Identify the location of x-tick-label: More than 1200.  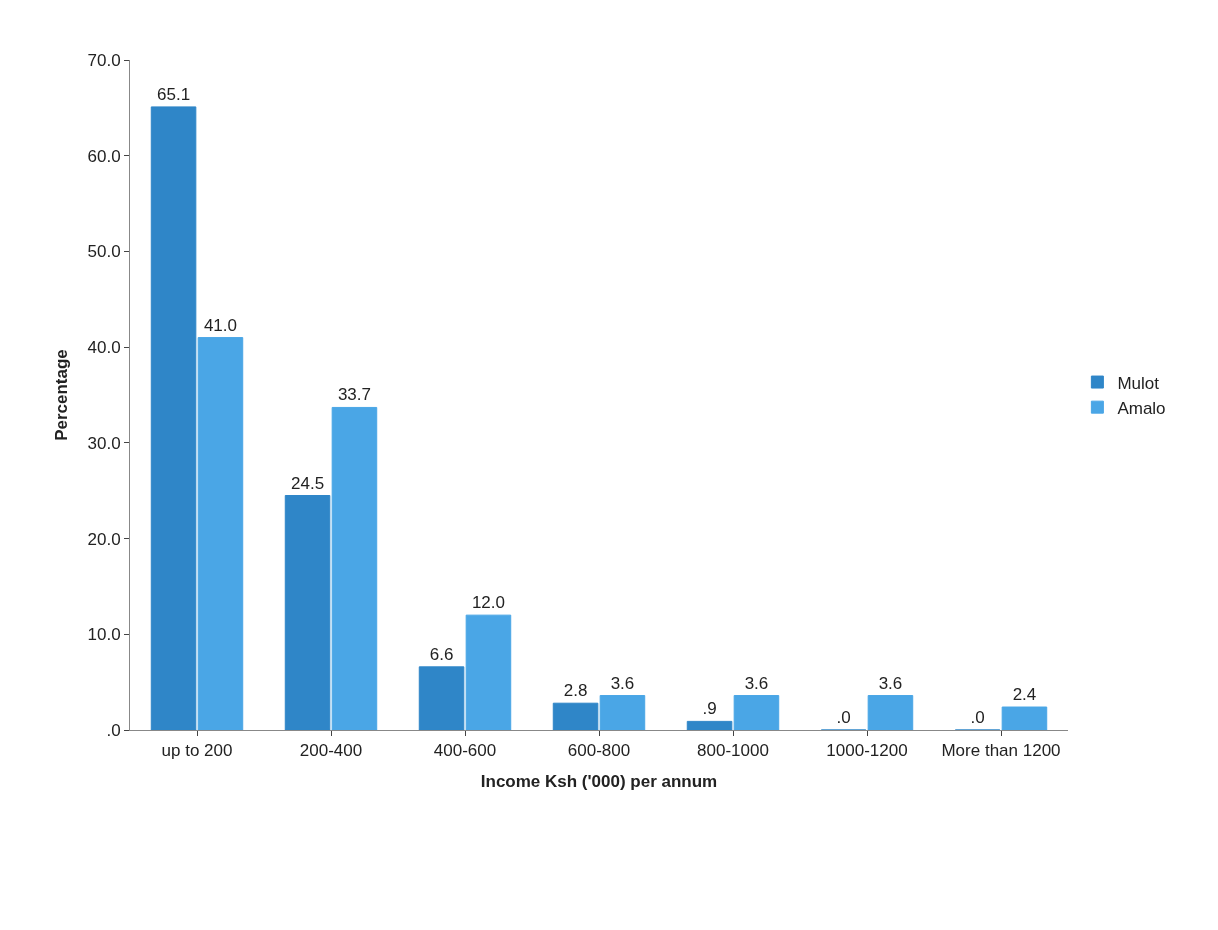
(1001, 751).